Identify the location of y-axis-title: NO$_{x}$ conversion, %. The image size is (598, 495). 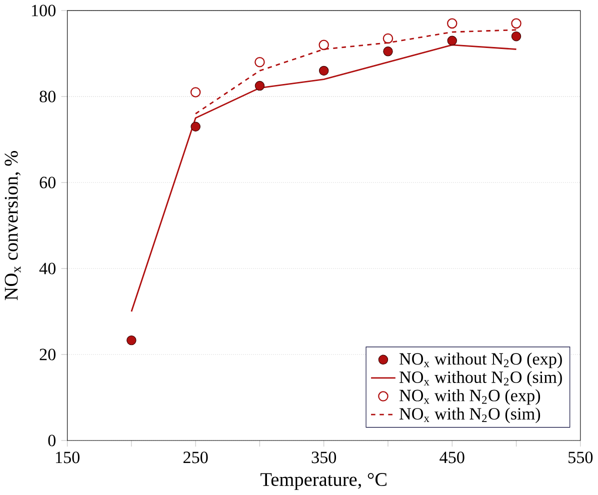
(12, 225).